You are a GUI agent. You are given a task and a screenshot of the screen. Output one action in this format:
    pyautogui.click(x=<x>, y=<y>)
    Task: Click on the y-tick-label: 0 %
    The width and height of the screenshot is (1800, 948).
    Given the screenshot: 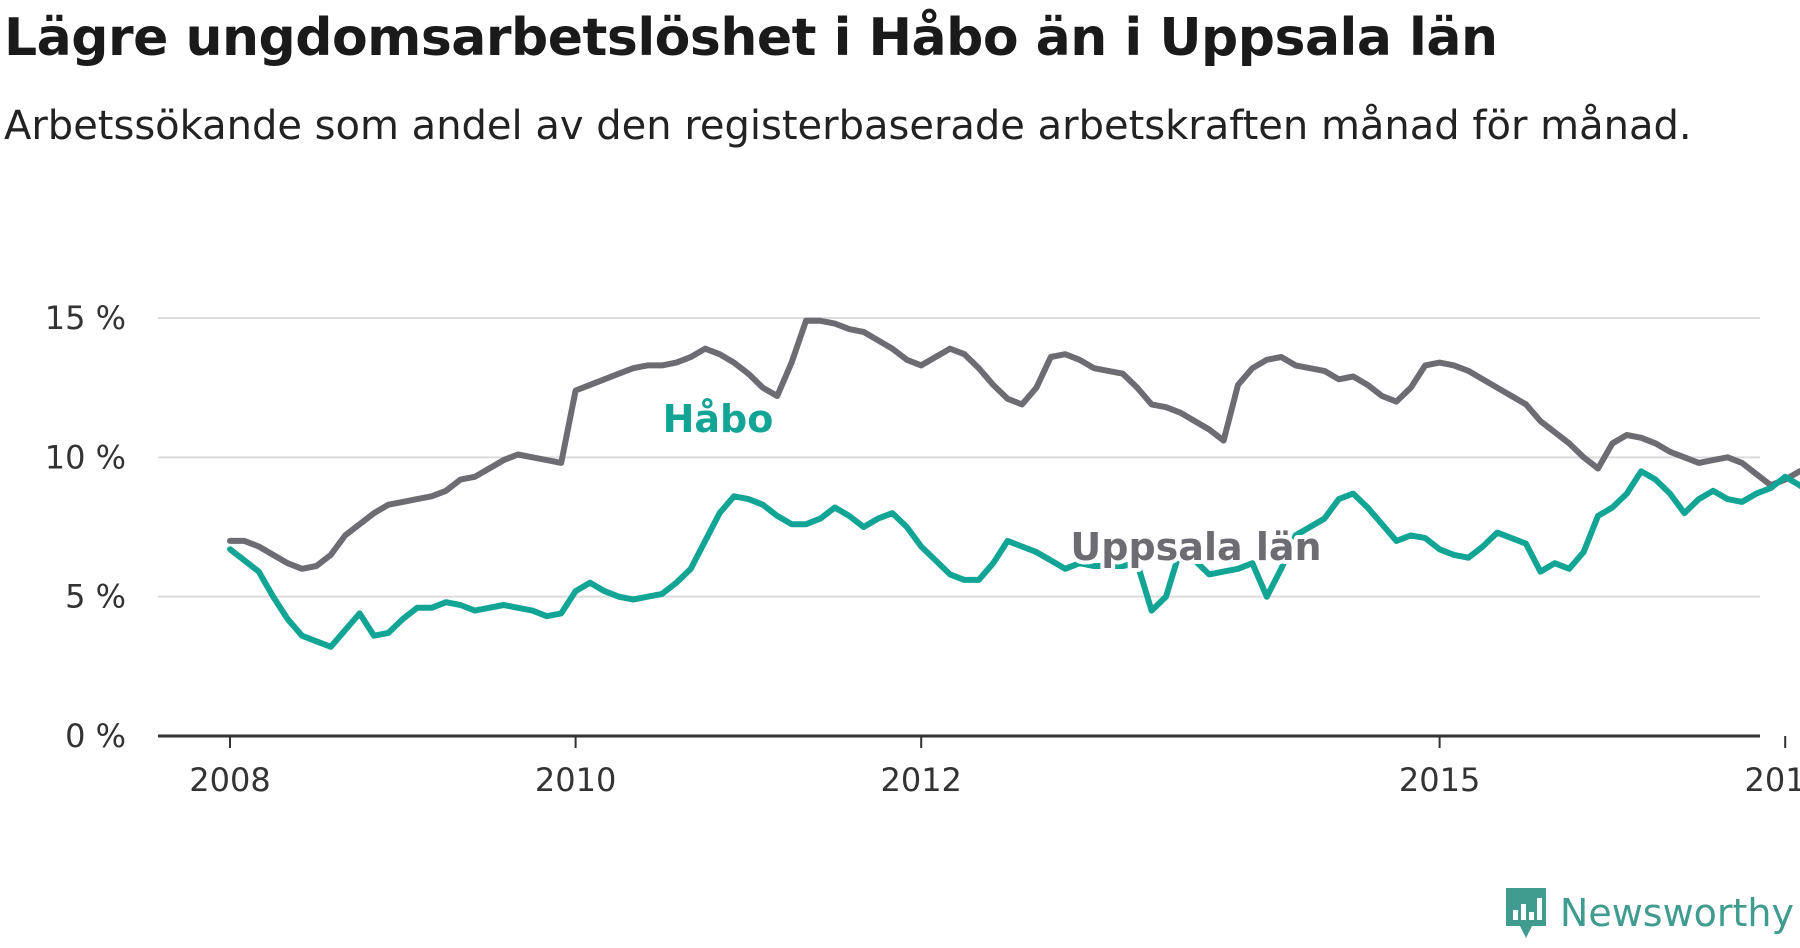 What is the action you would take?
    pyautogui.click(x=95, y=736)
    